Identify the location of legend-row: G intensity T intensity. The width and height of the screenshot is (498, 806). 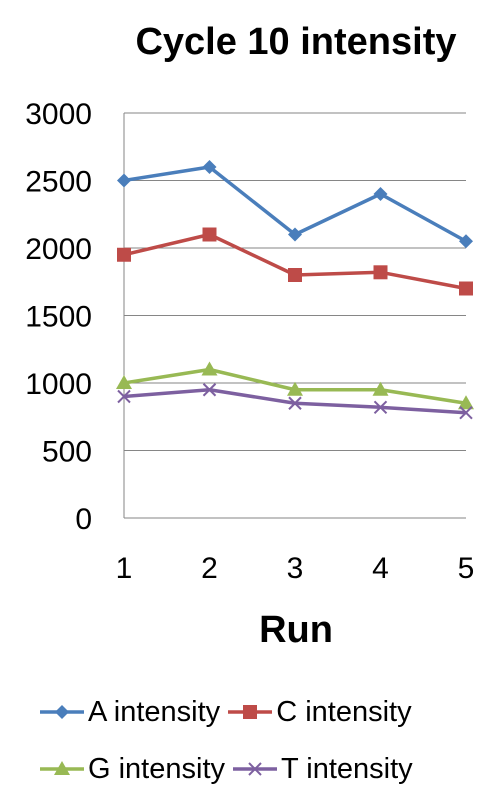
(258, 769).